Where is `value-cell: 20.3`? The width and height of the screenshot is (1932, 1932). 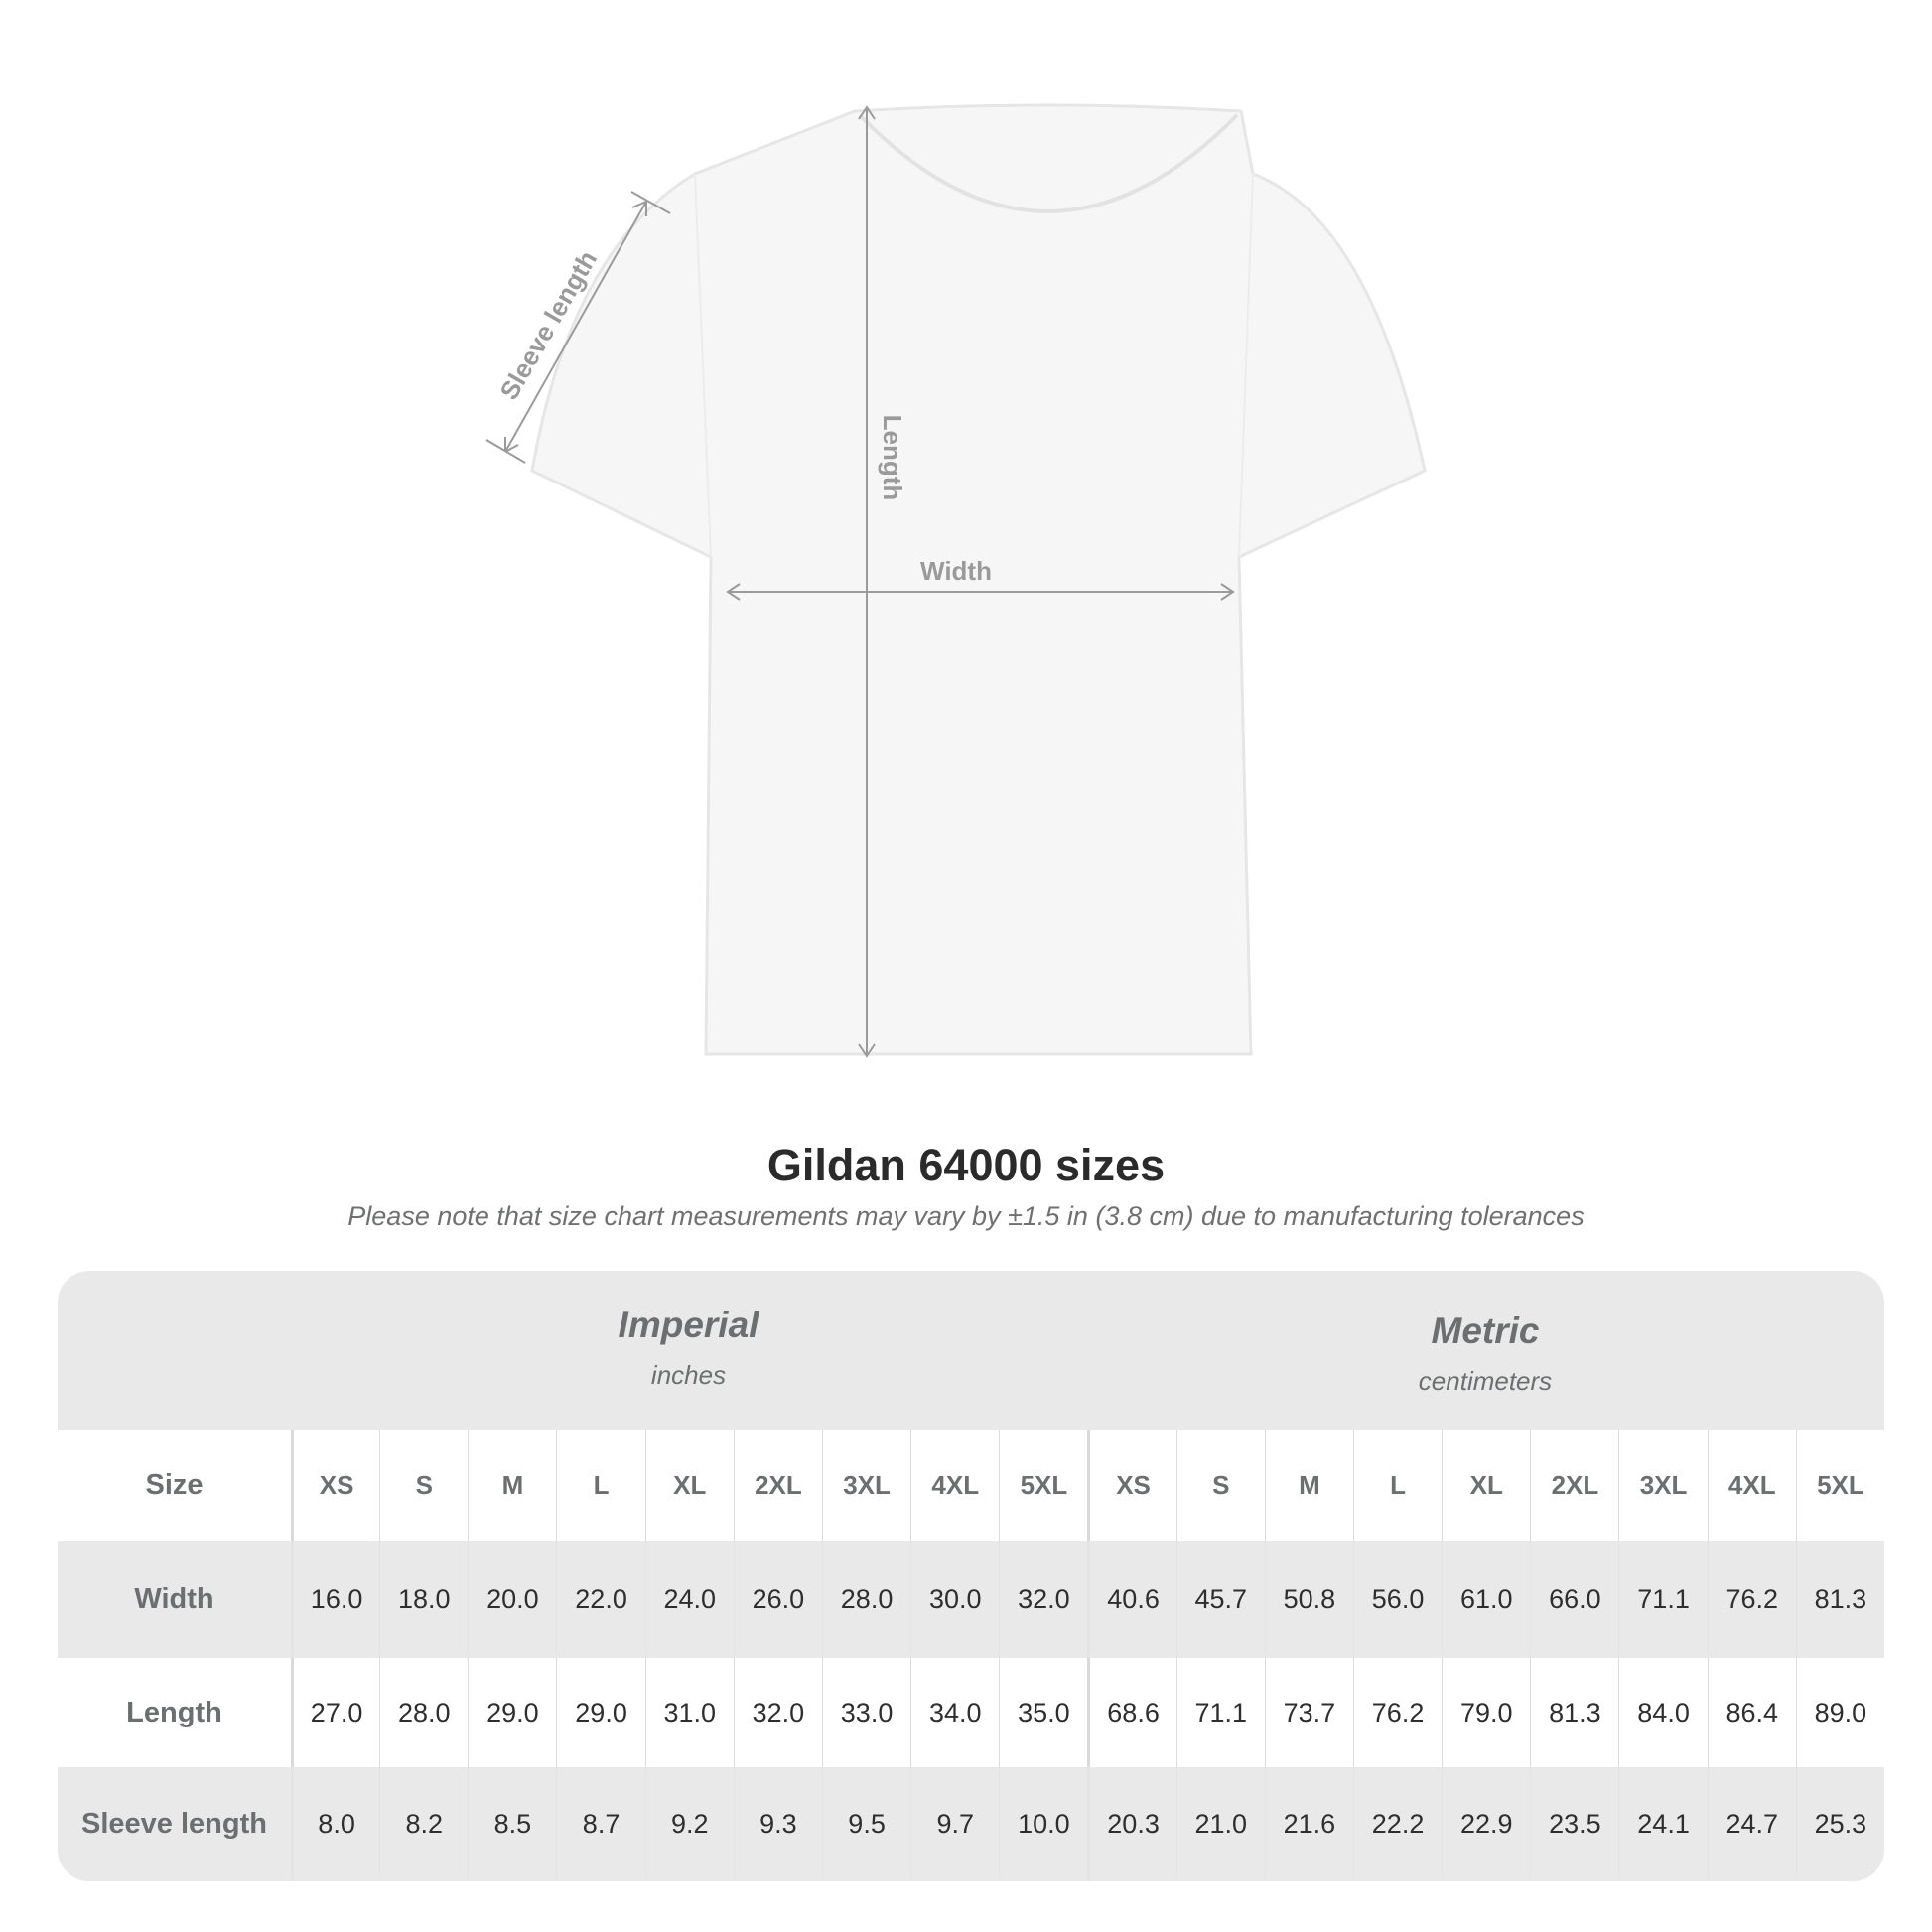
value-cell: 20.3 is located at coordinates (1131, 1824).